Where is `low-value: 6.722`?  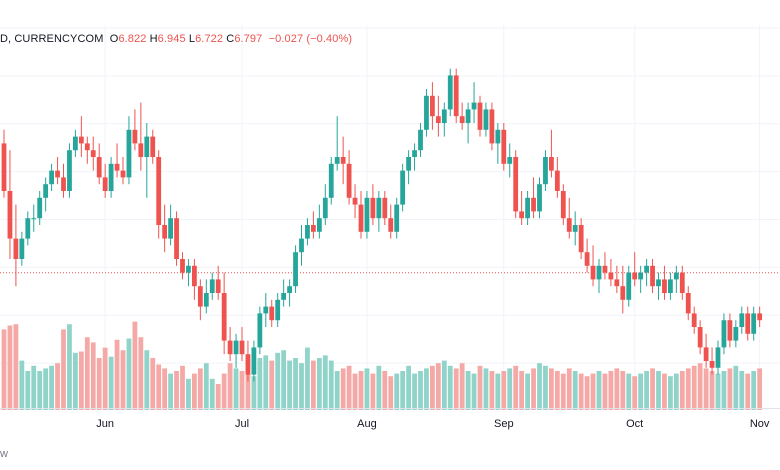
low-value: 6.722 is located at coordinates (209, 39).